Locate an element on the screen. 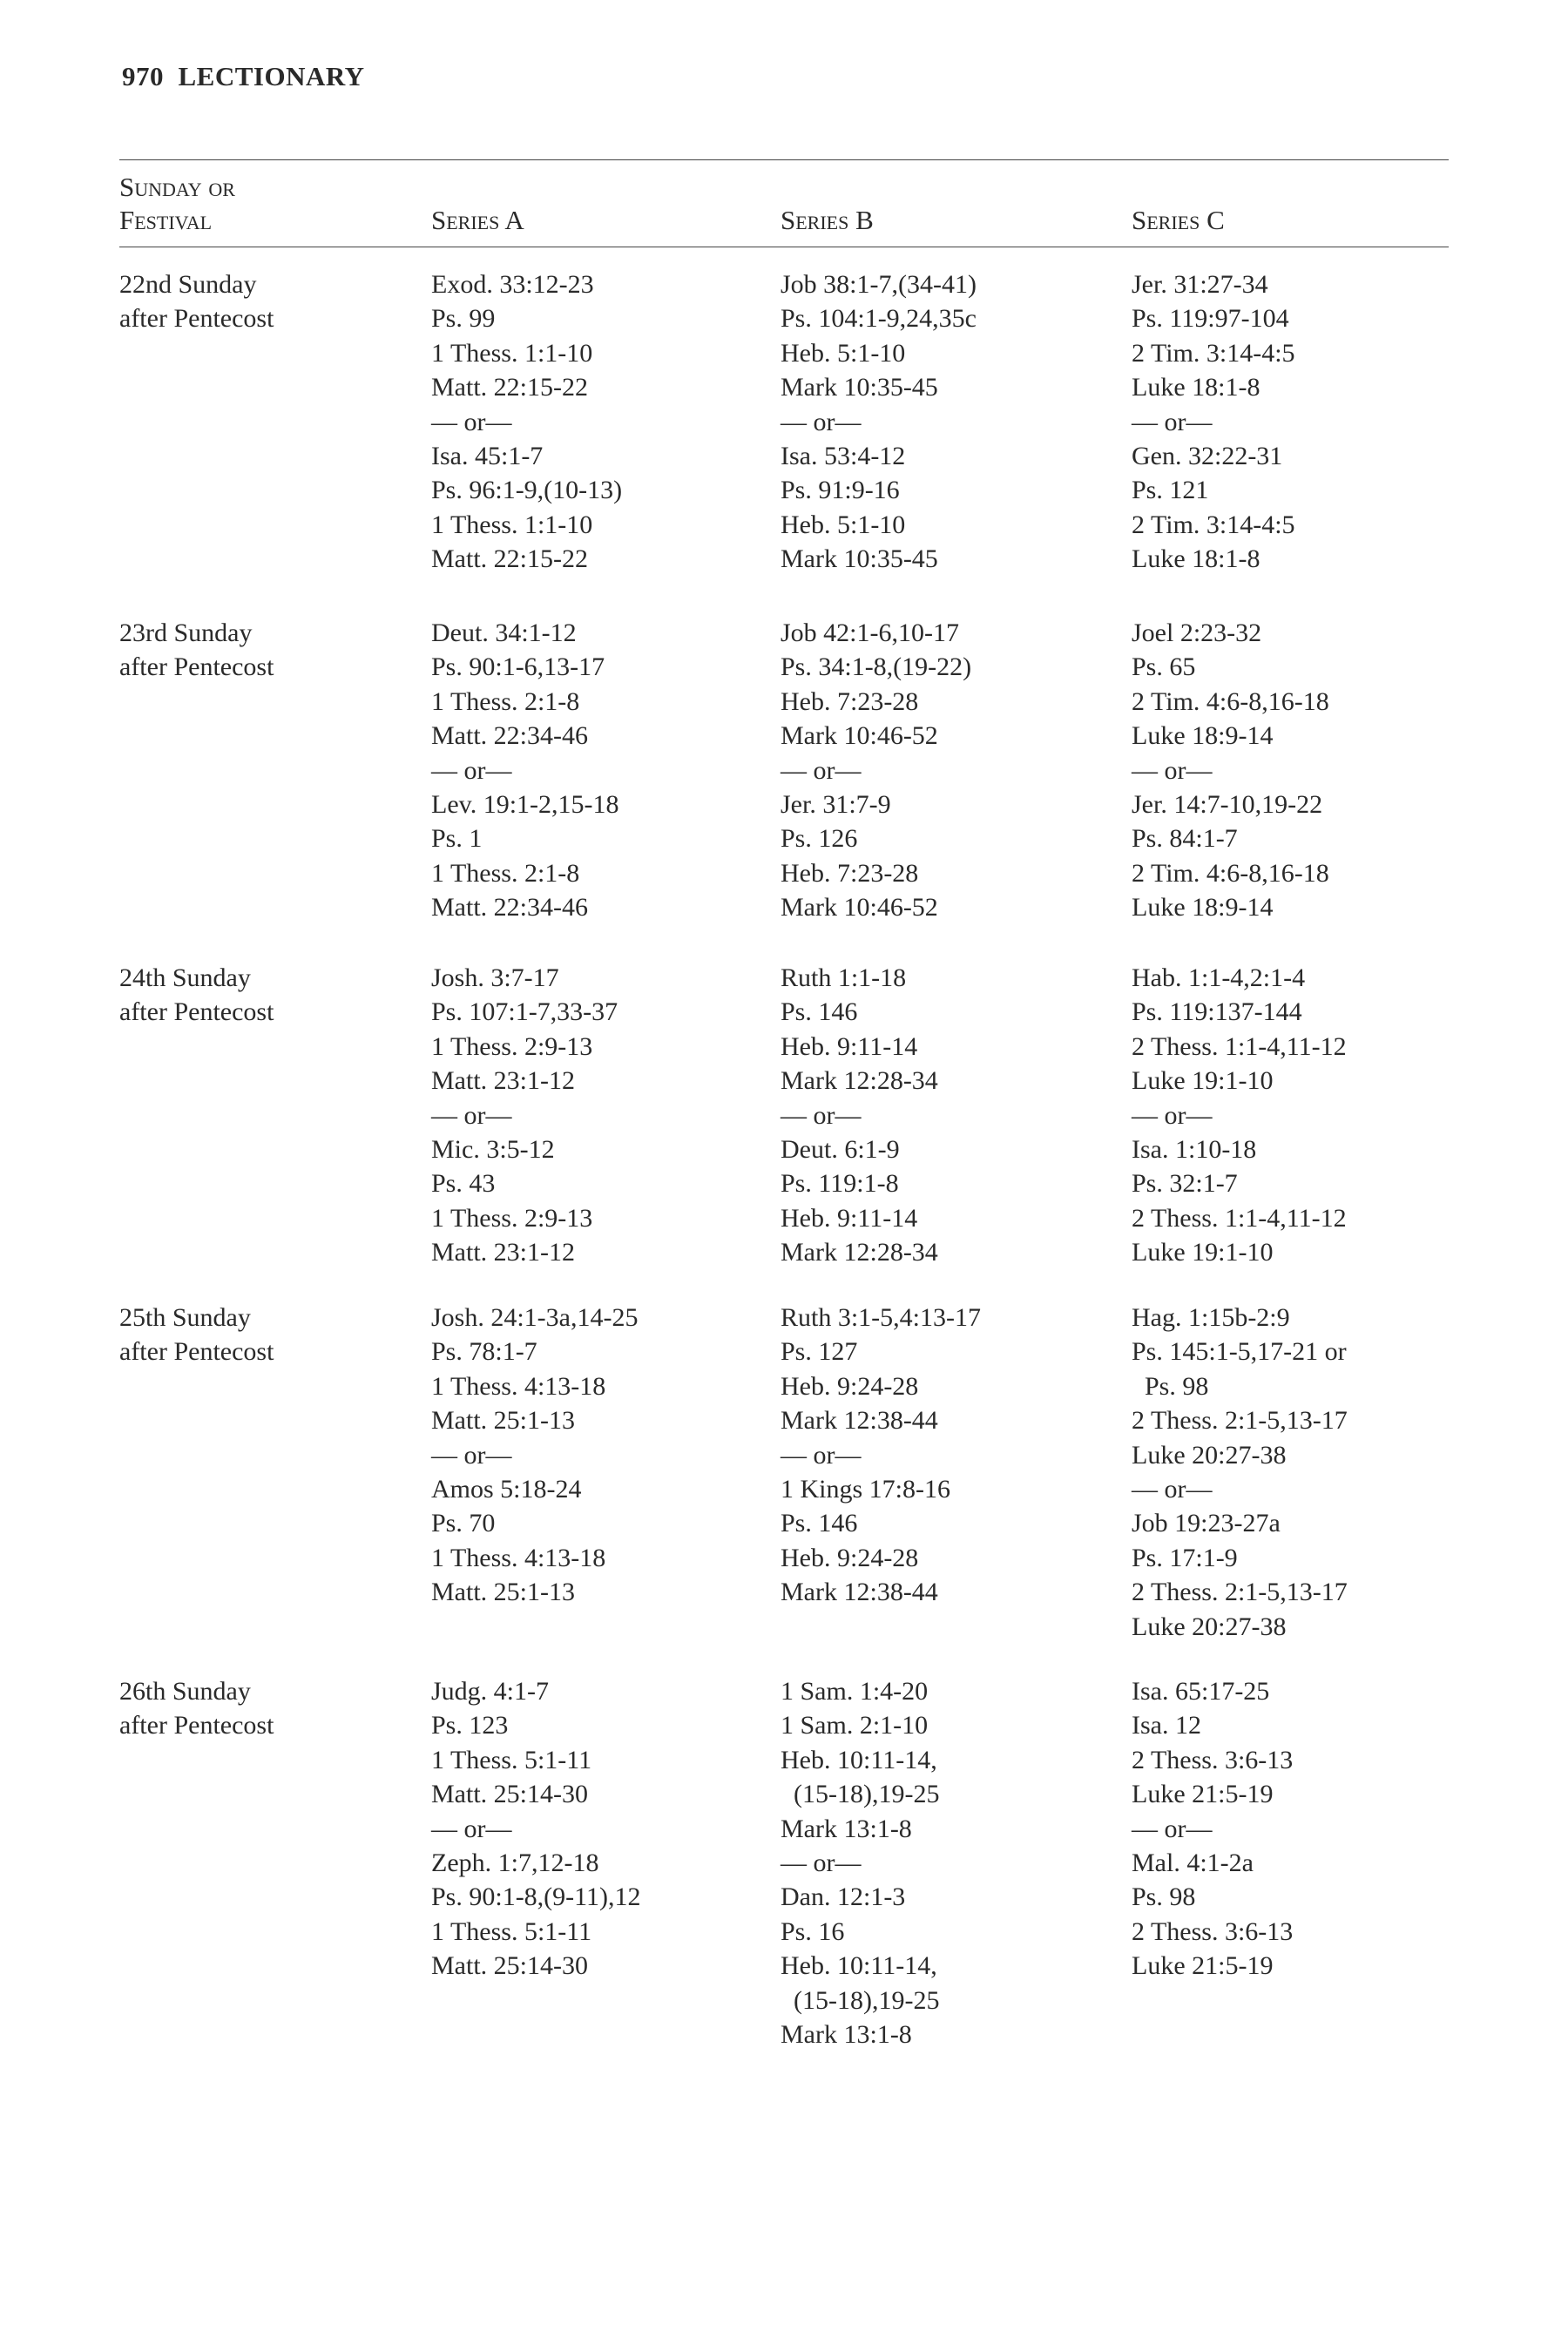  header-festival-line2: Festival is located at coordinates (166, 220).